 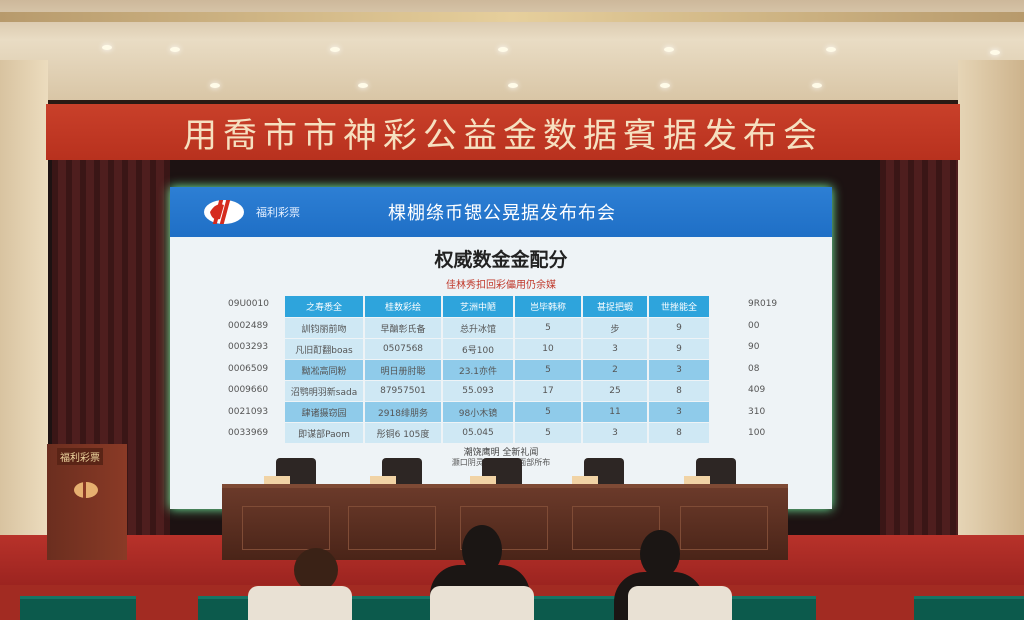 I want to click on table-cell: 6号100, so click(x=478, y=349).